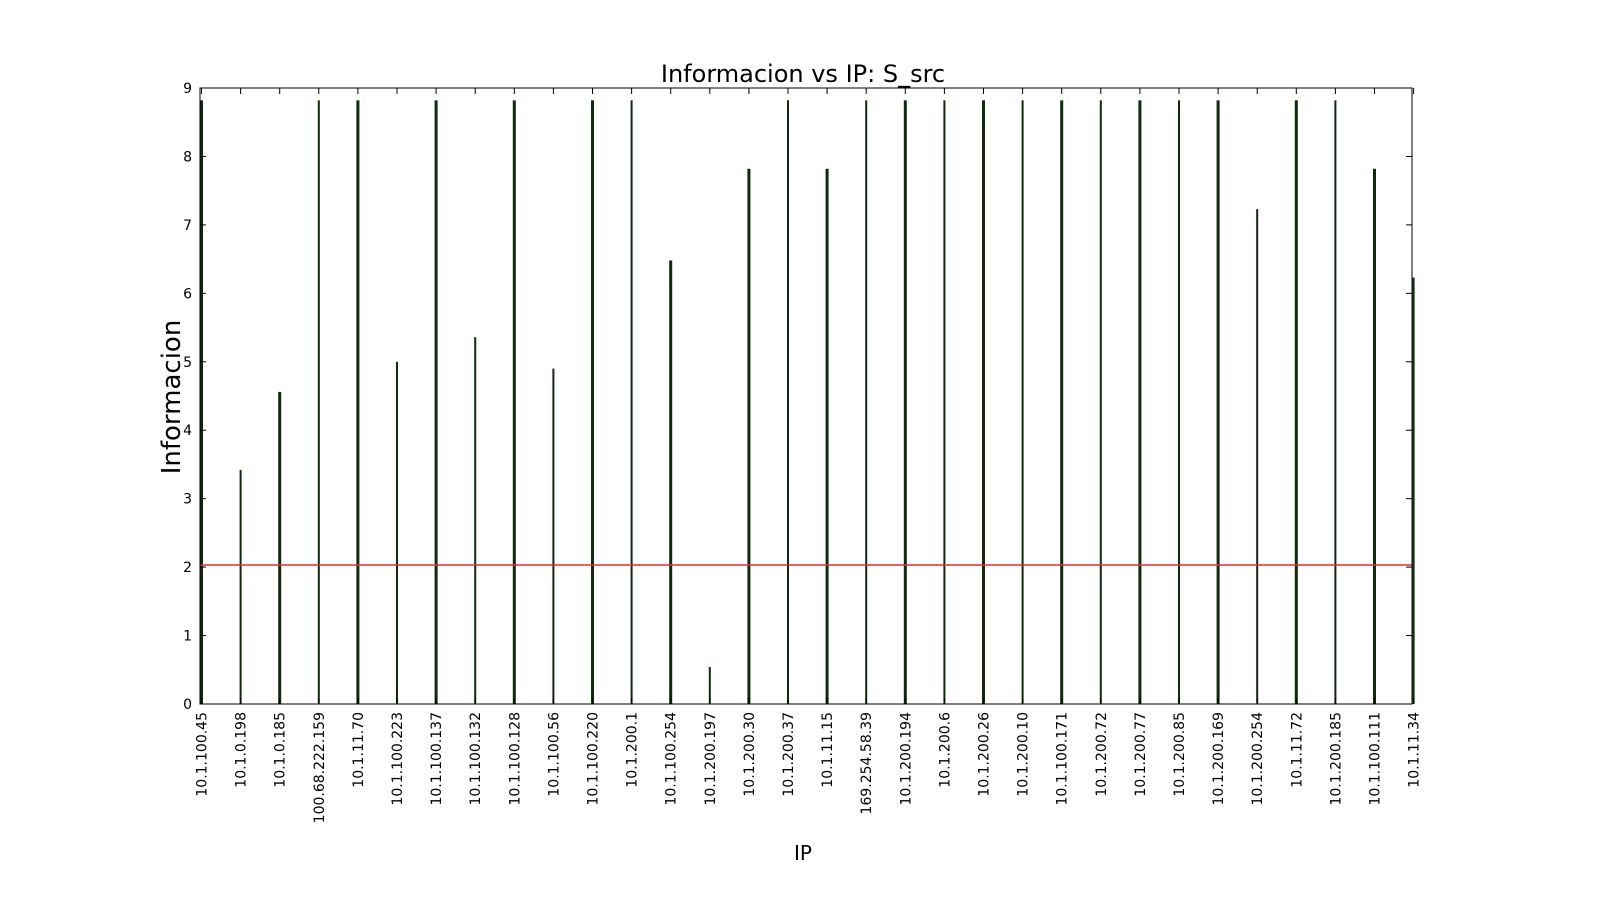 The image size is (1600, 900). Describe the element at coordinates (172, 397) in the screenshot. I see `y-axis-label: Informacion` at that location.